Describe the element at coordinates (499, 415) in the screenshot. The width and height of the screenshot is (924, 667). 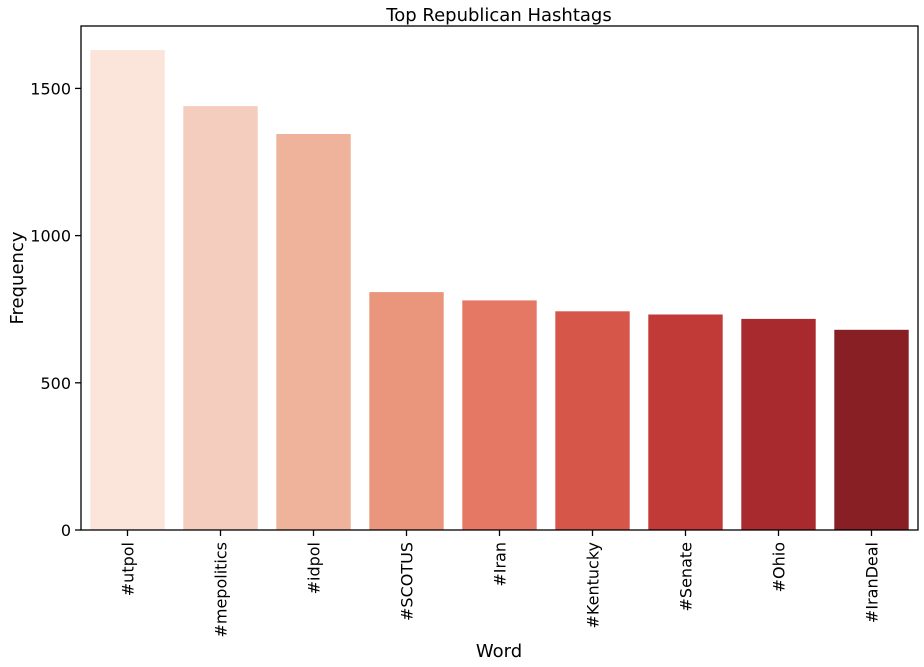
I see `bar-iran` at that location.